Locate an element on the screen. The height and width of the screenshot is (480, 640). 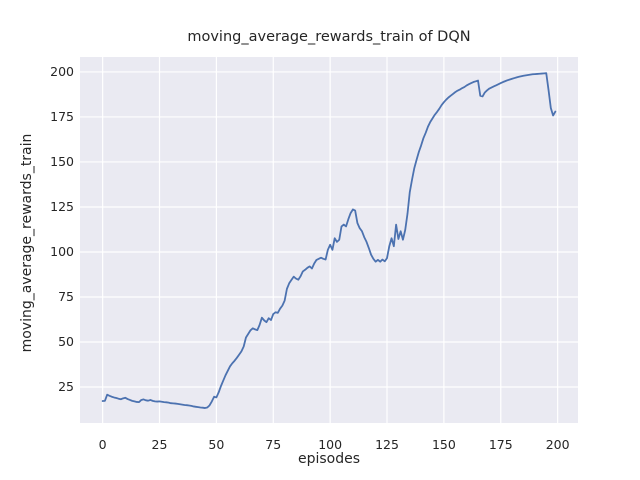
x-tick-label: 25 is located at coordinates (159, 444).